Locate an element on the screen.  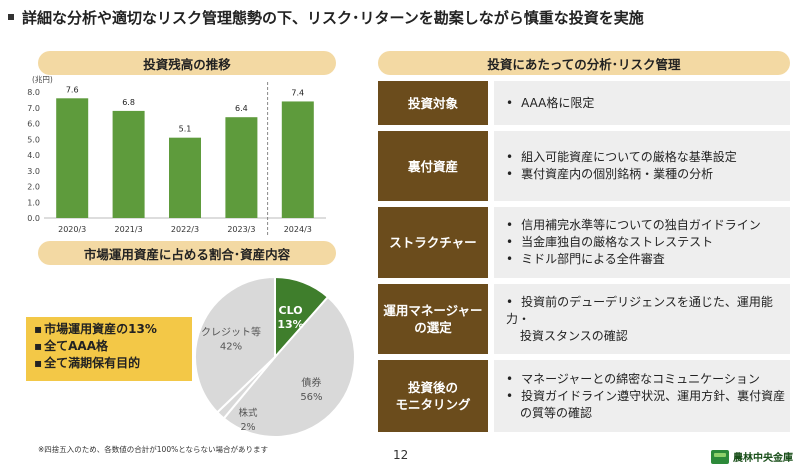
callout-line: 全て満期保有目的 is located at coordinates (109, 363).